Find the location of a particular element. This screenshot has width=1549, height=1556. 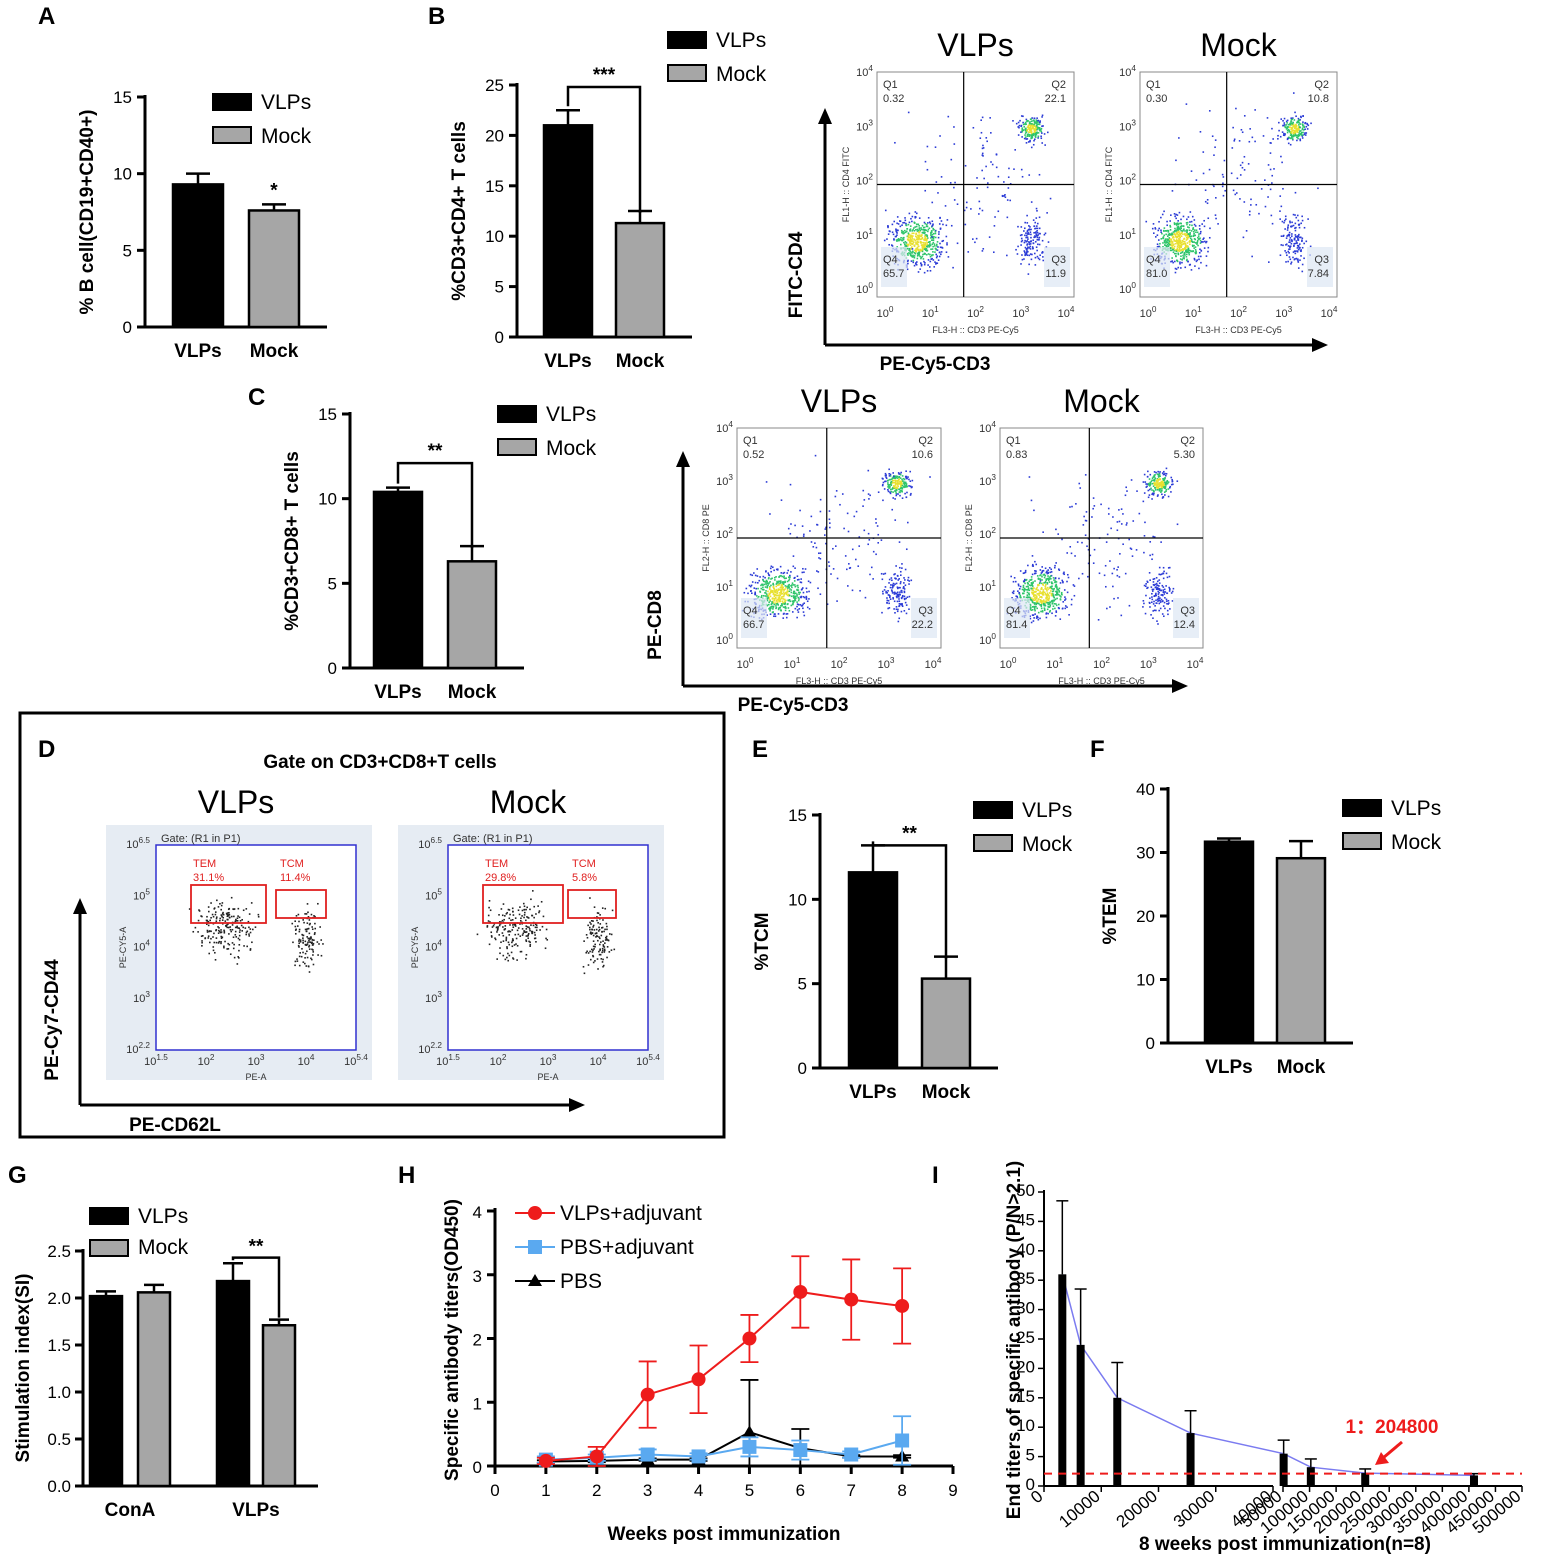

tcm-label: TCM is located at coordinates (292, 864).